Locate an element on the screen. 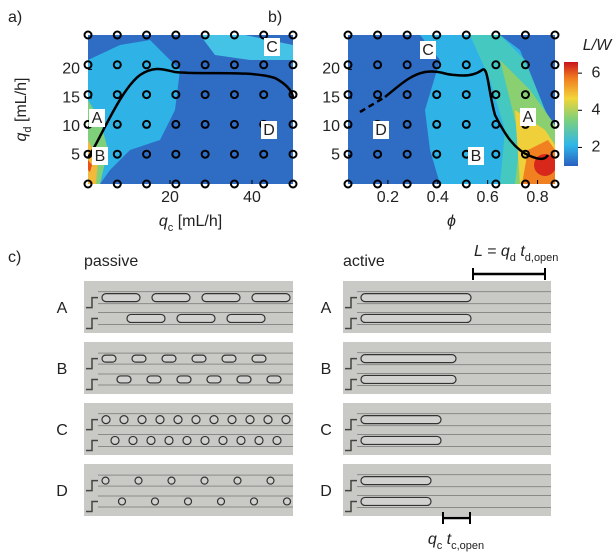 Image resolution: width=616 pixels, height=552 pixels. panel-label: c) is located at coordinates (14, 257).